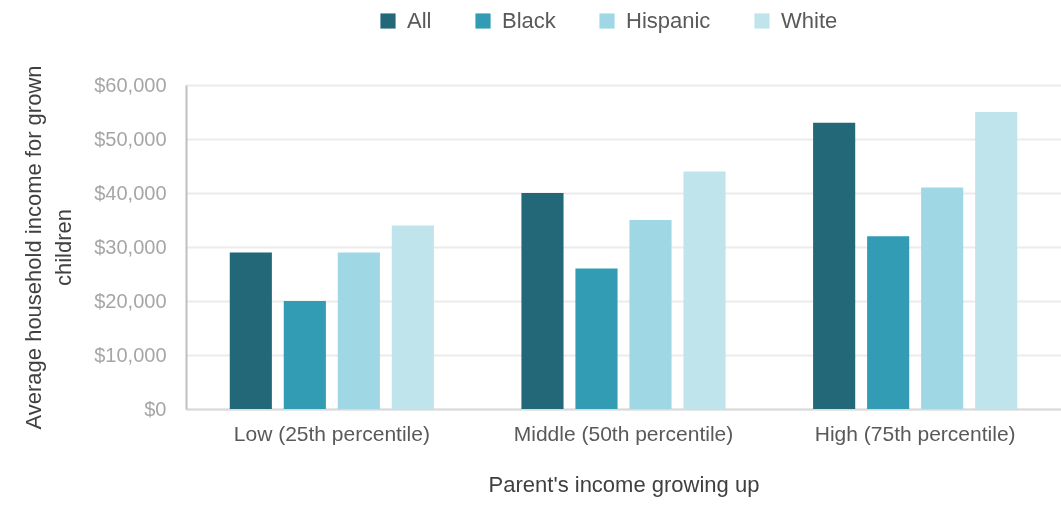 The height and width of the screenshot is (514, 1061). What do you see at coordinates (130, 246) in the screenshot?
I see `y-tick-label: $30,000` at bounding box center [130, 246].